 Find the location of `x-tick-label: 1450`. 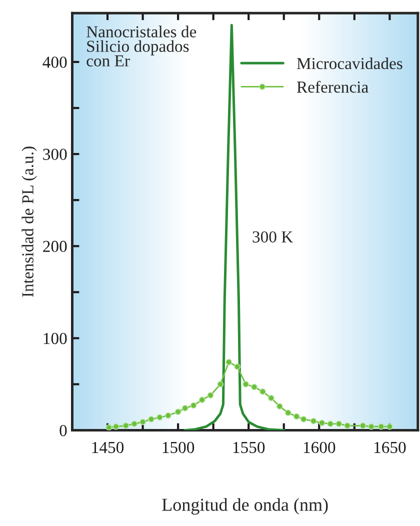

x-tick-label: 1450 is located at coordinates (108, 448).